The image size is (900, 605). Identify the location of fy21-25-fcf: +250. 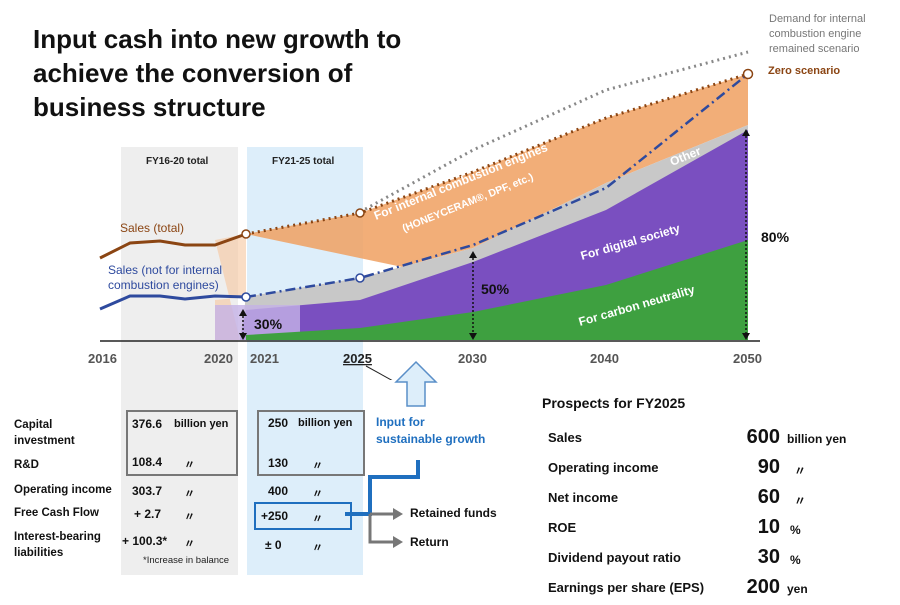
(275, 516).